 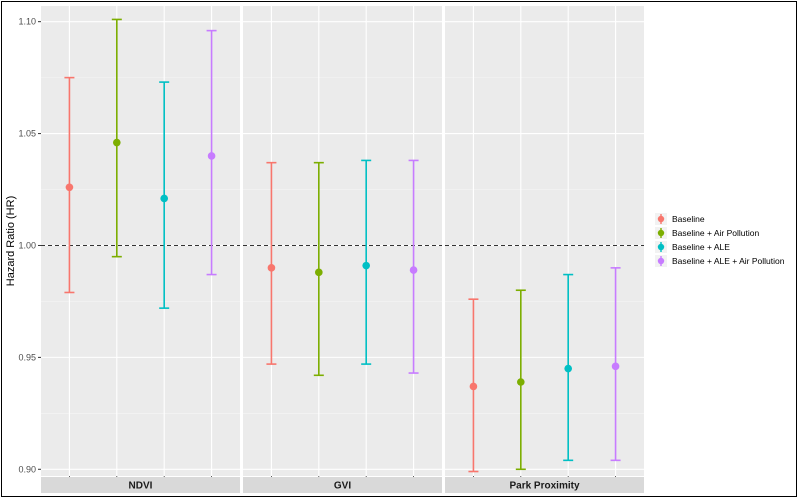 I want to click on y-tick-label: 0.95, so click(x=27, y=357).